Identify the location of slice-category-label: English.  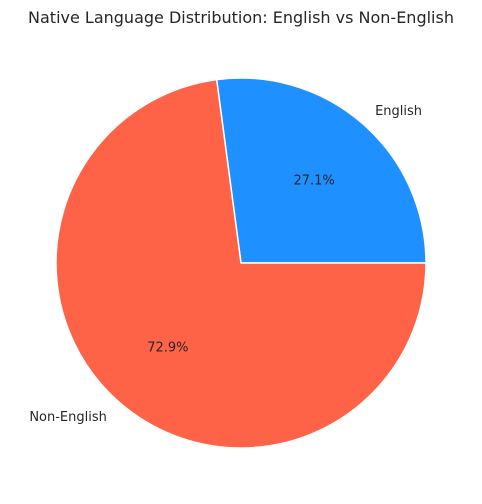
(398, 111).